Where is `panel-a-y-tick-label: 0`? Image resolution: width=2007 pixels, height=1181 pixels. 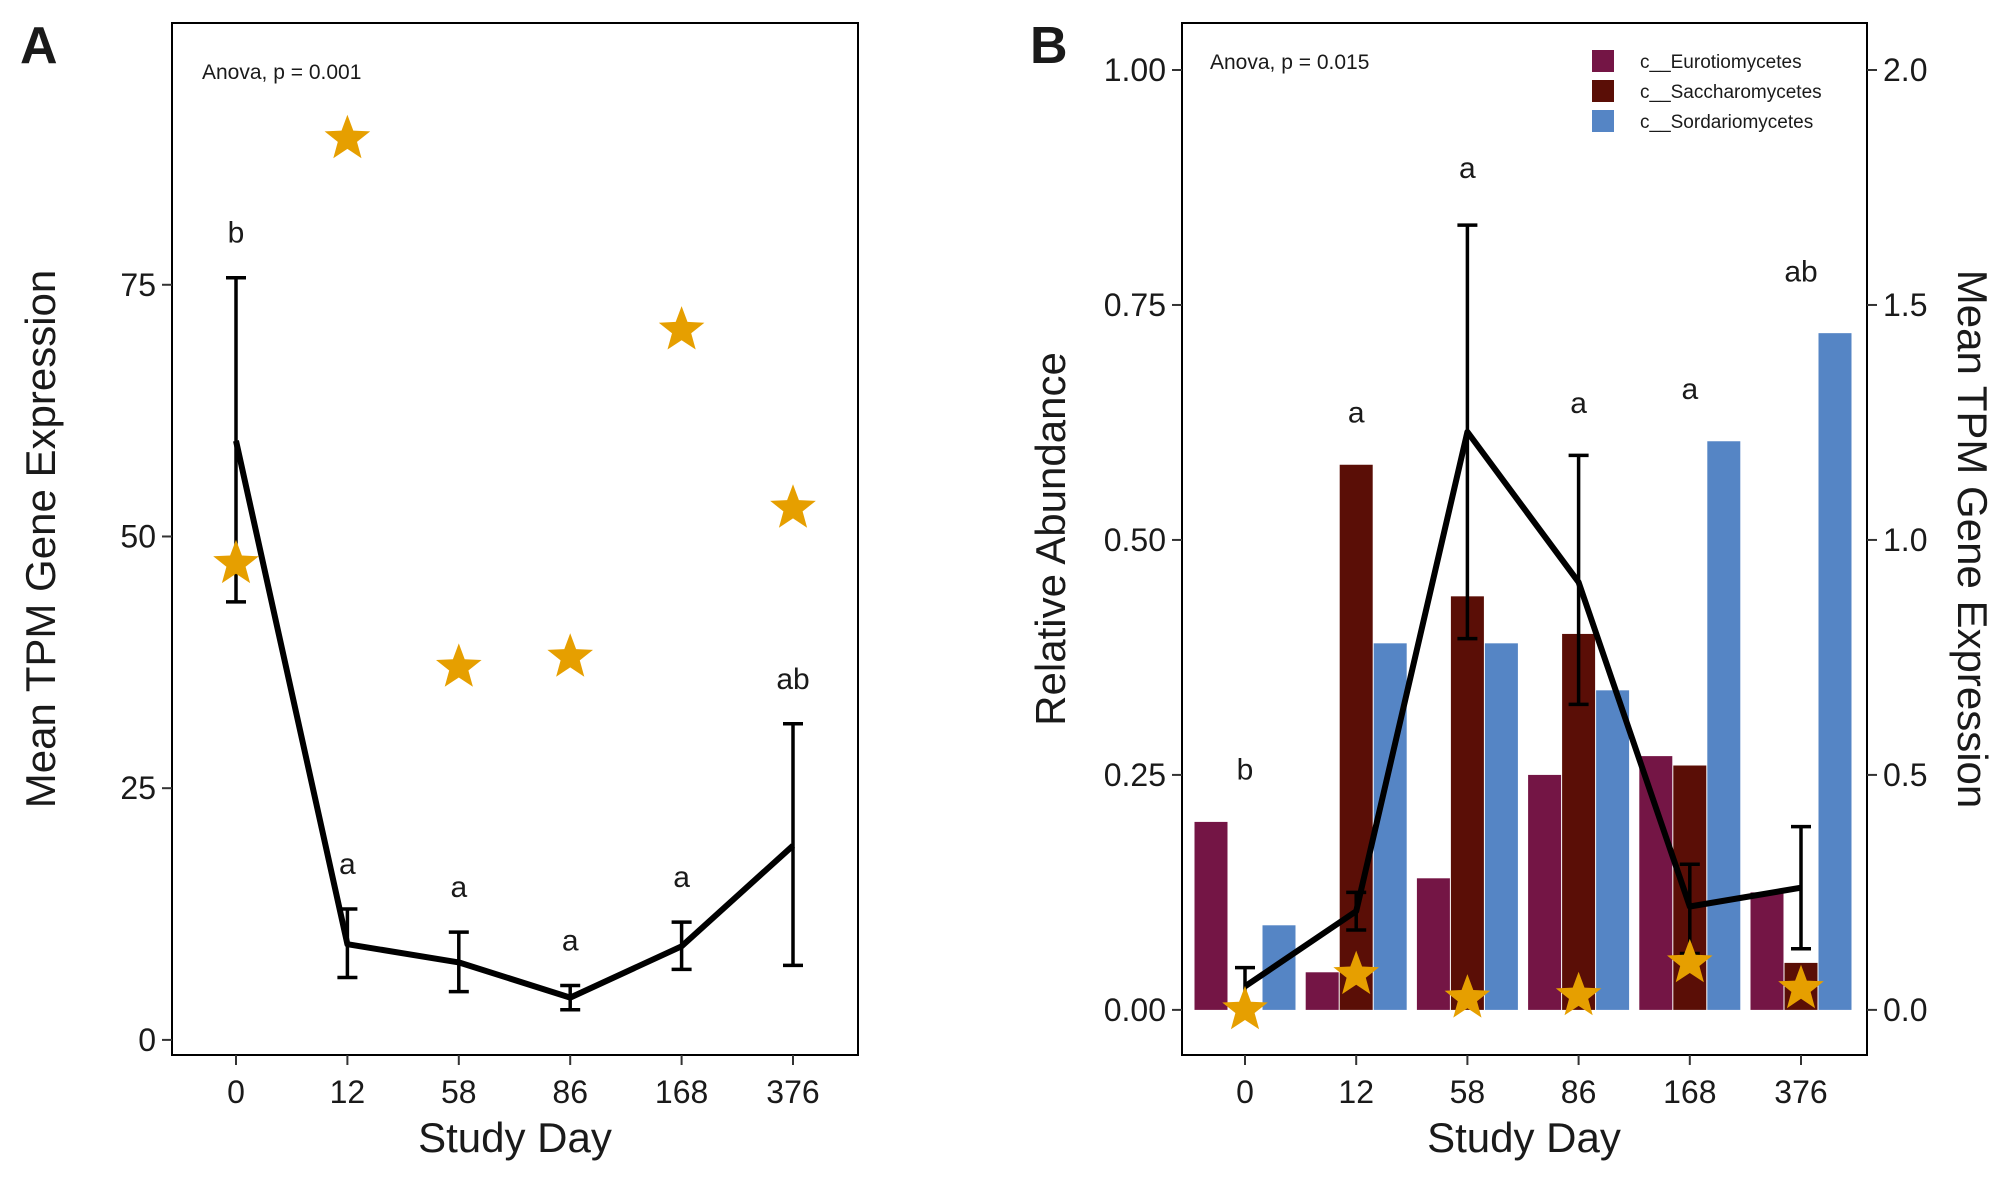 panel-a-y-tick-label: 0 is located at coordinates (147, 1040).